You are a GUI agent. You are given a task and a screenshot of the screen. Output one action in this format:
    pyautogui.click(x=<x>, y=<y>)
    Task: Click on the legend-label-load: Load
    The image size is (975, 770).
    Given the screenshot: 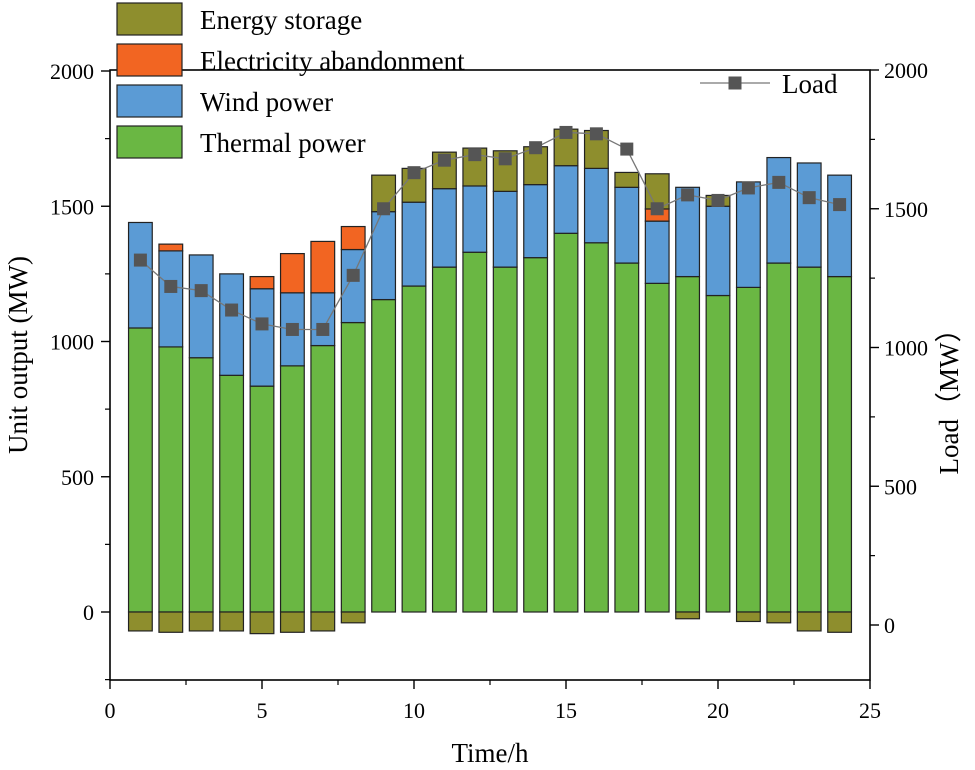 What is the action you would take?
    pyautogui.click(x=810, y=84)
    